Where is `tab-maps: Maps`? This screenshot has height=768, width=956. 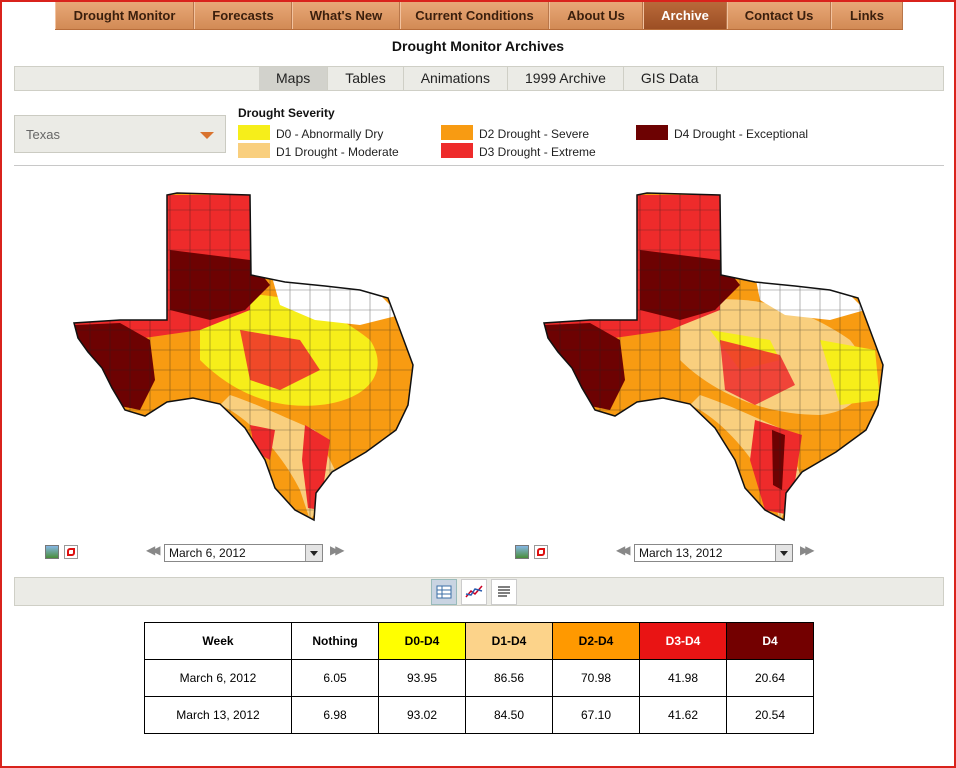
tab-maps: Maps is located at coordinates (294, 78).